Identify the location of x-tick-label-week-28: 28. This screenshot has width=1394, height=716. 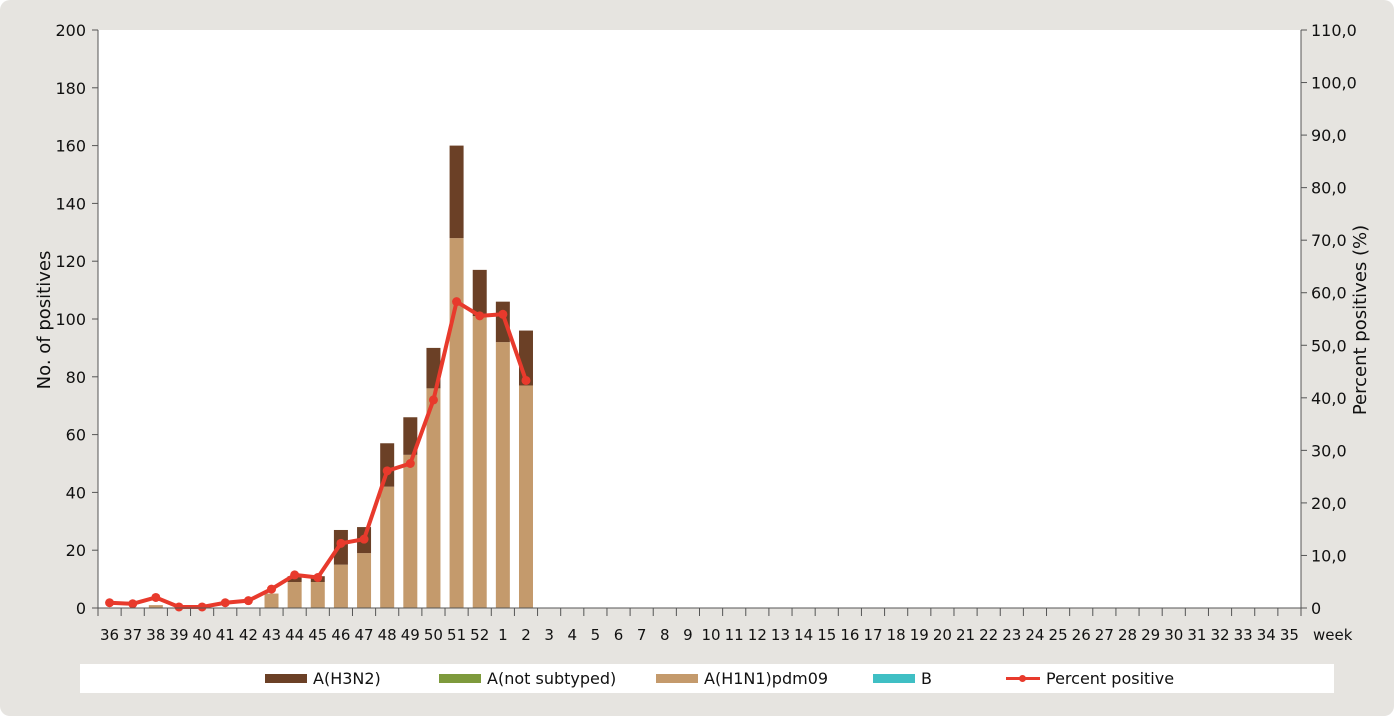
(1127, 635).